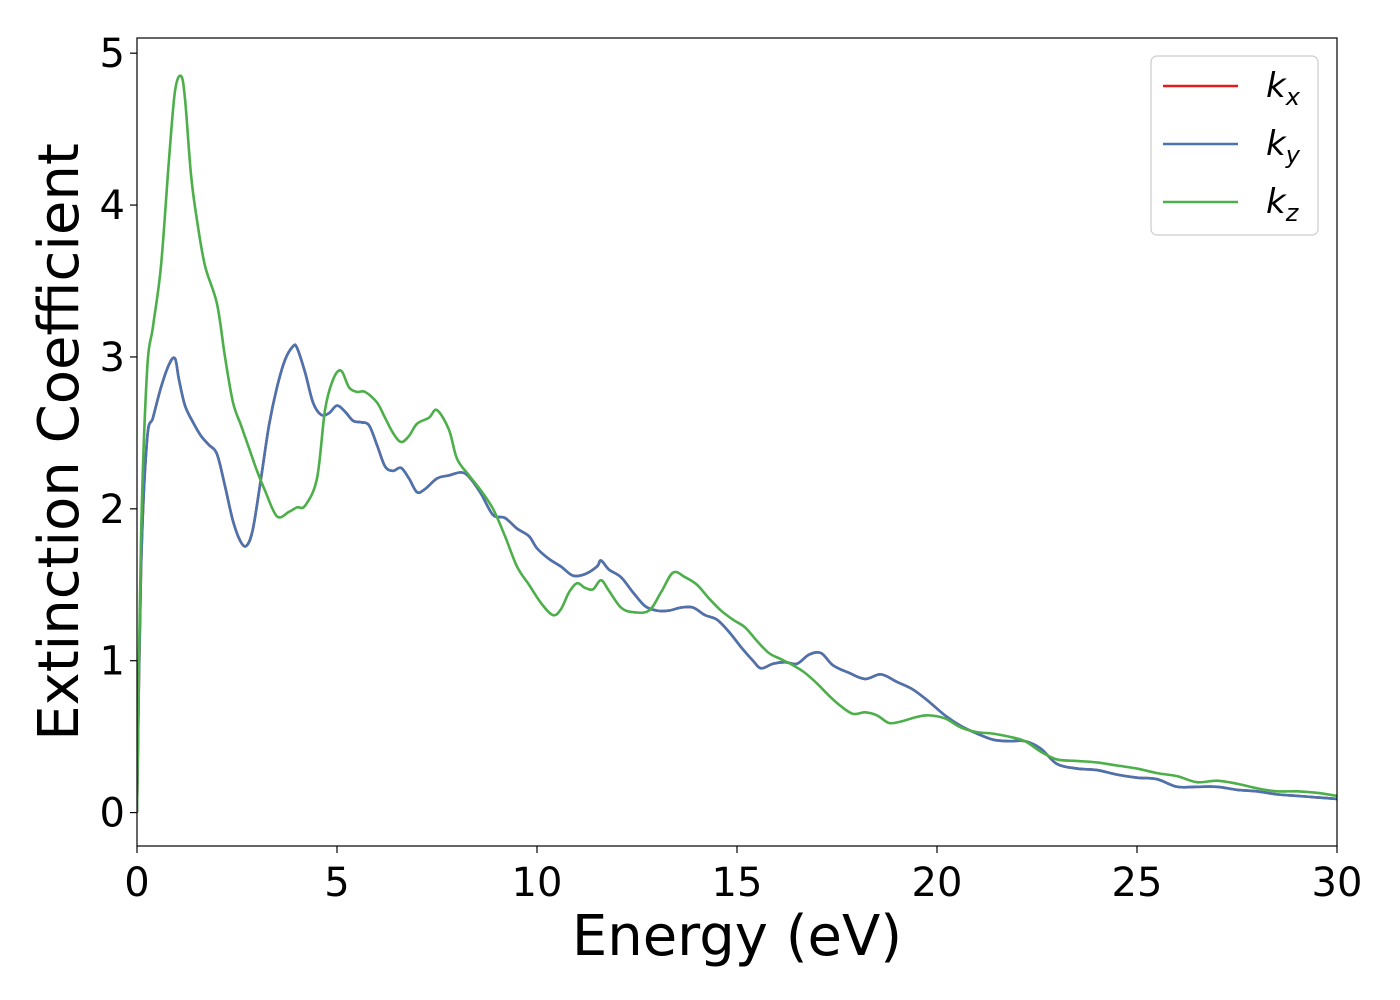 Image resolution: width=1400 pixels, height=1000 pixels. I want to click on y-axis: 0 1 2 3 4 5, so click(118, 434).